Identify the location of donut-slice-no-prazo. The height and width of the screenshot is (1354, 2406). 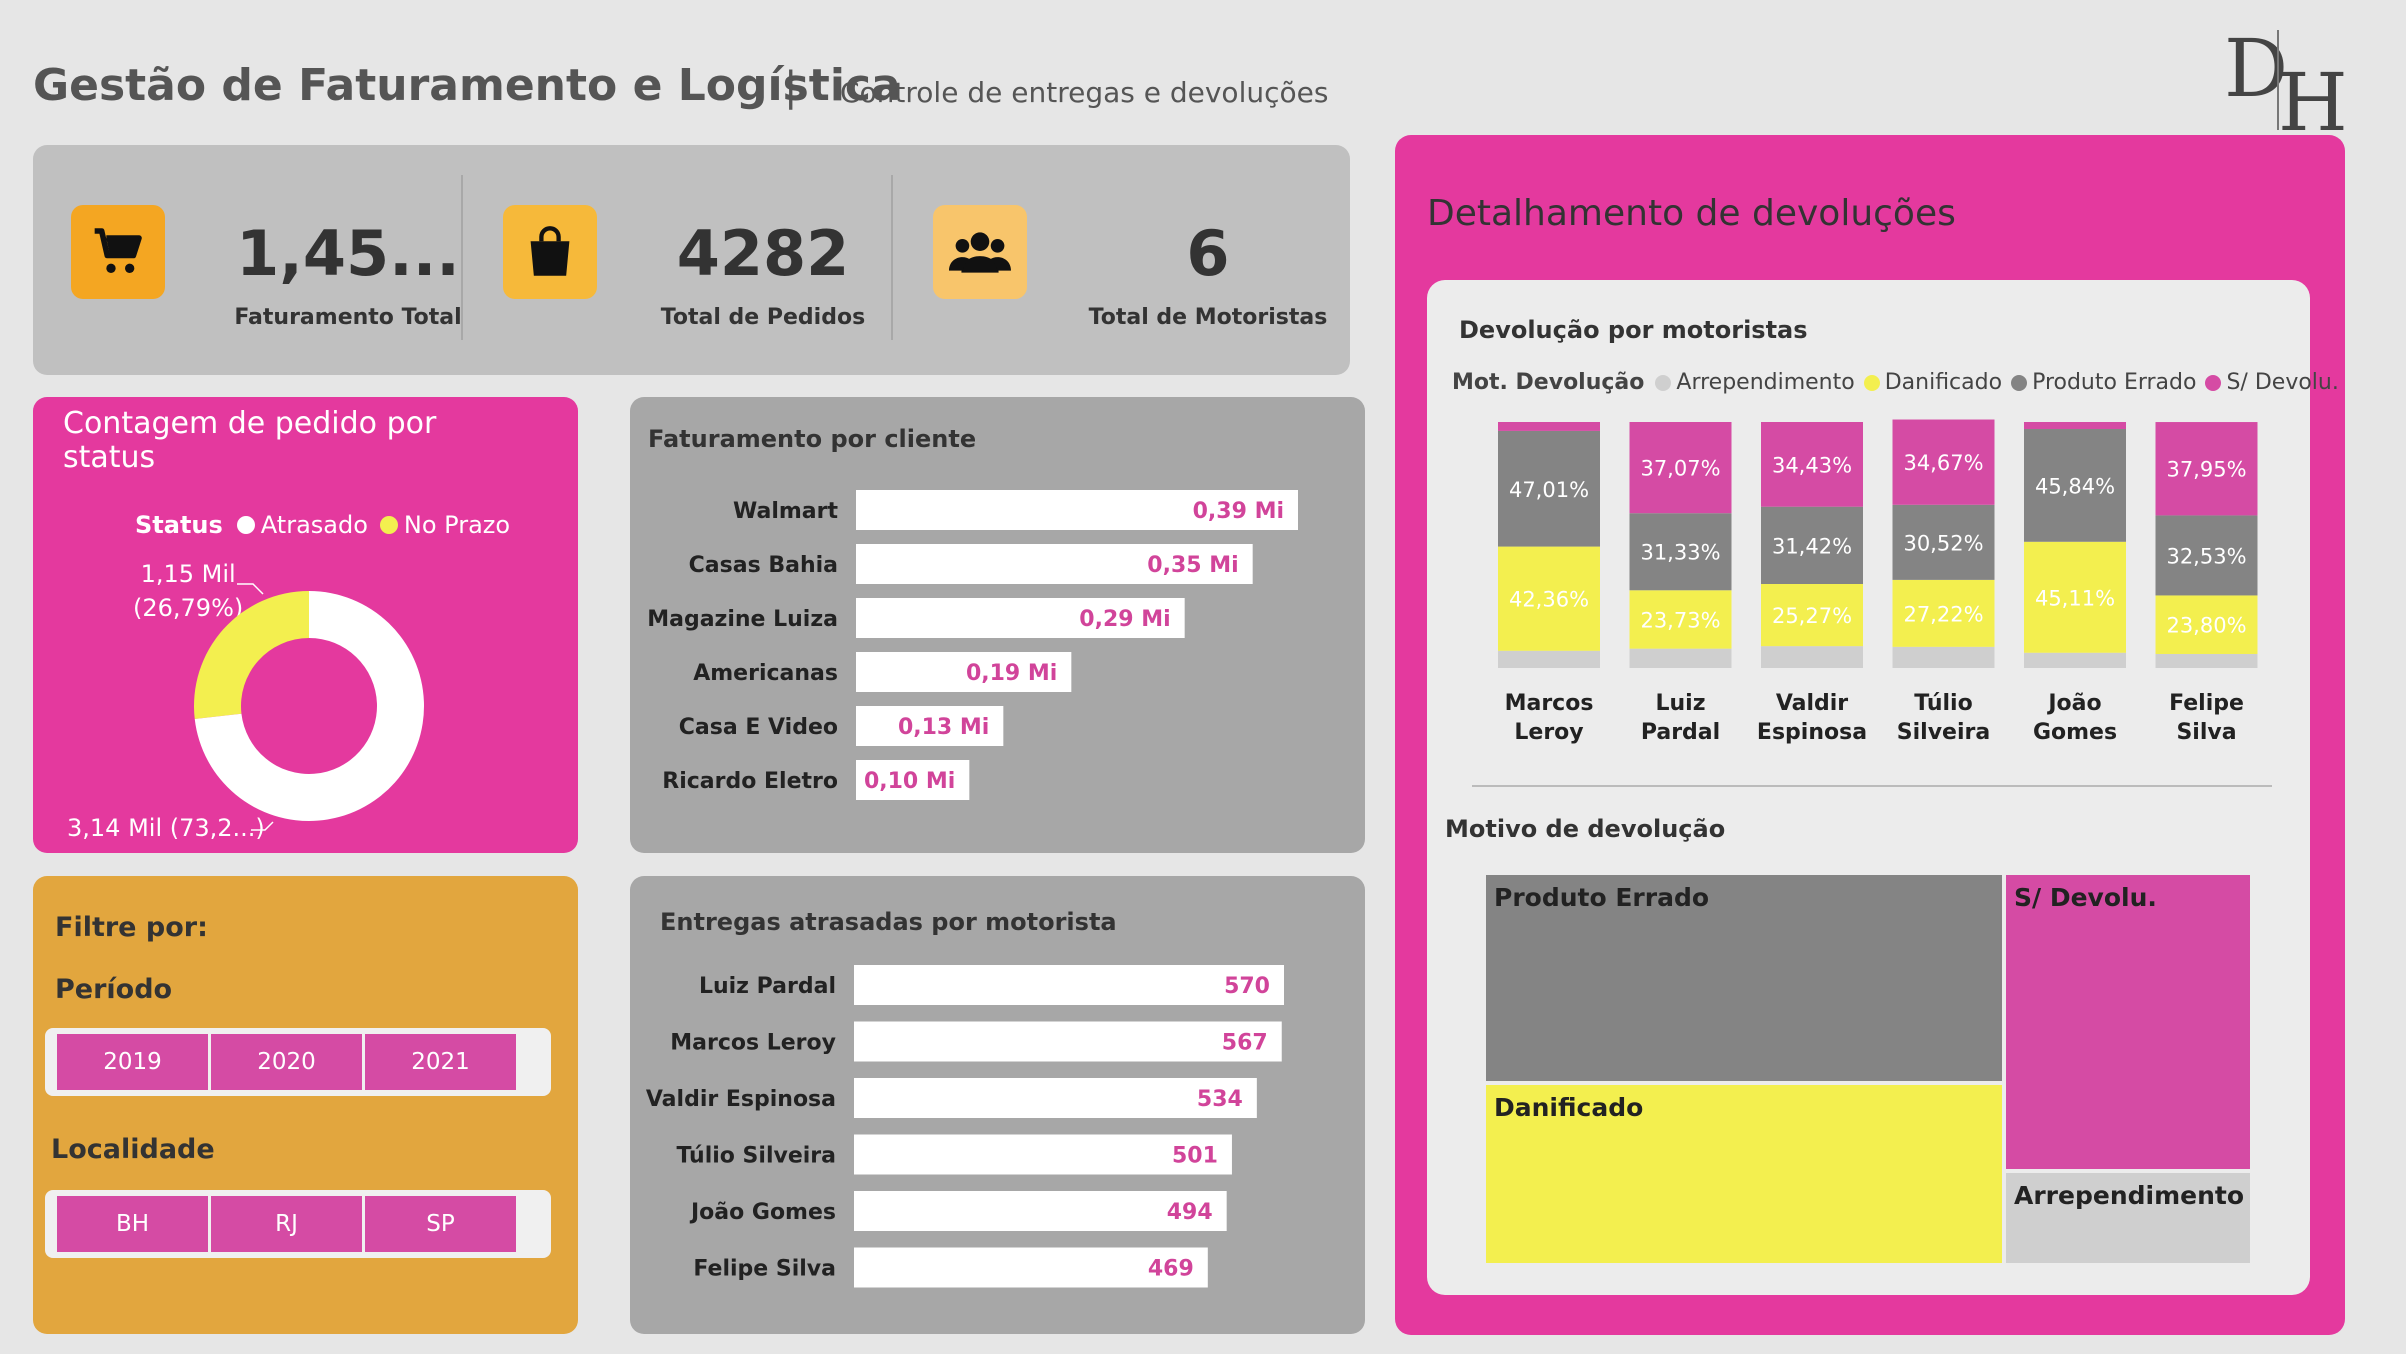
(309, 706).